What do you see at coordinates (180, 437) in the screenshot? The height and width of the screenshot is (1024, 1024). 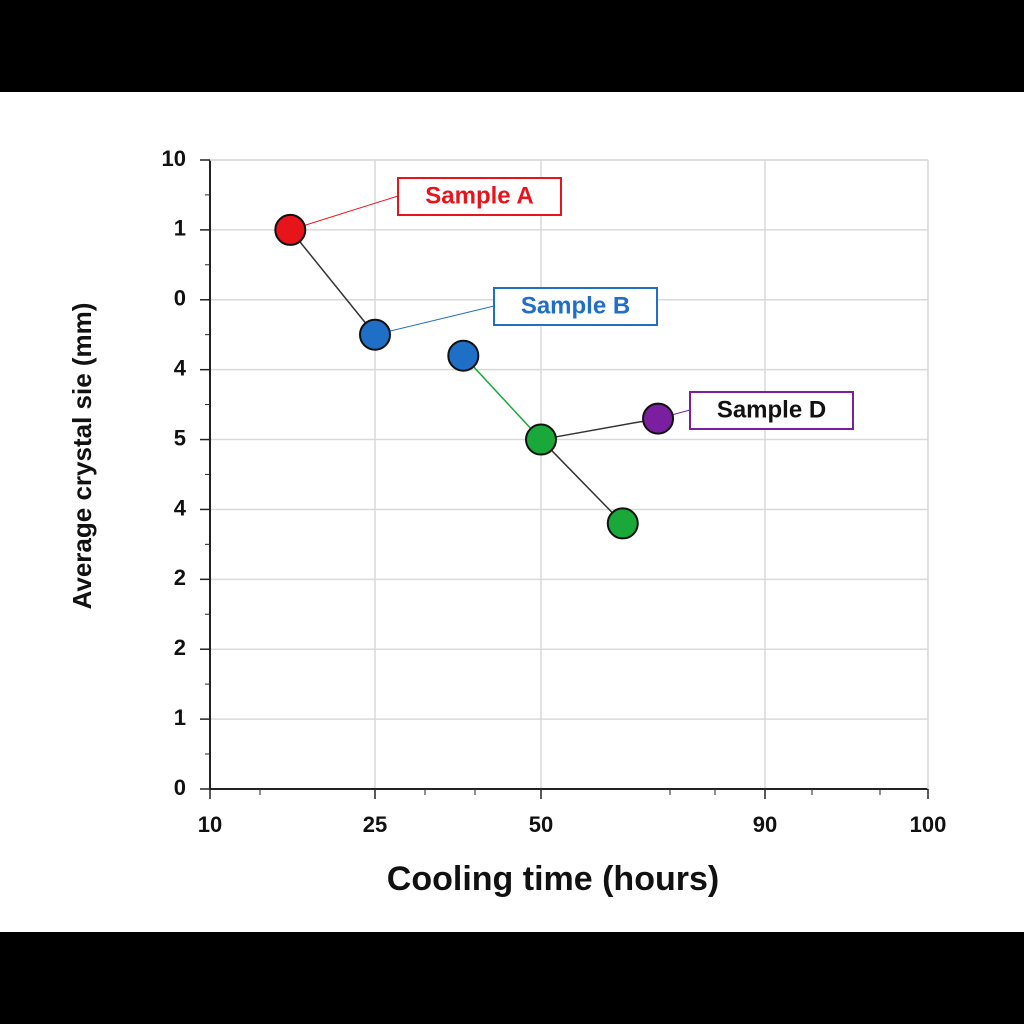 I see `y-tick-label: 5` at bounding box center [180, 437].